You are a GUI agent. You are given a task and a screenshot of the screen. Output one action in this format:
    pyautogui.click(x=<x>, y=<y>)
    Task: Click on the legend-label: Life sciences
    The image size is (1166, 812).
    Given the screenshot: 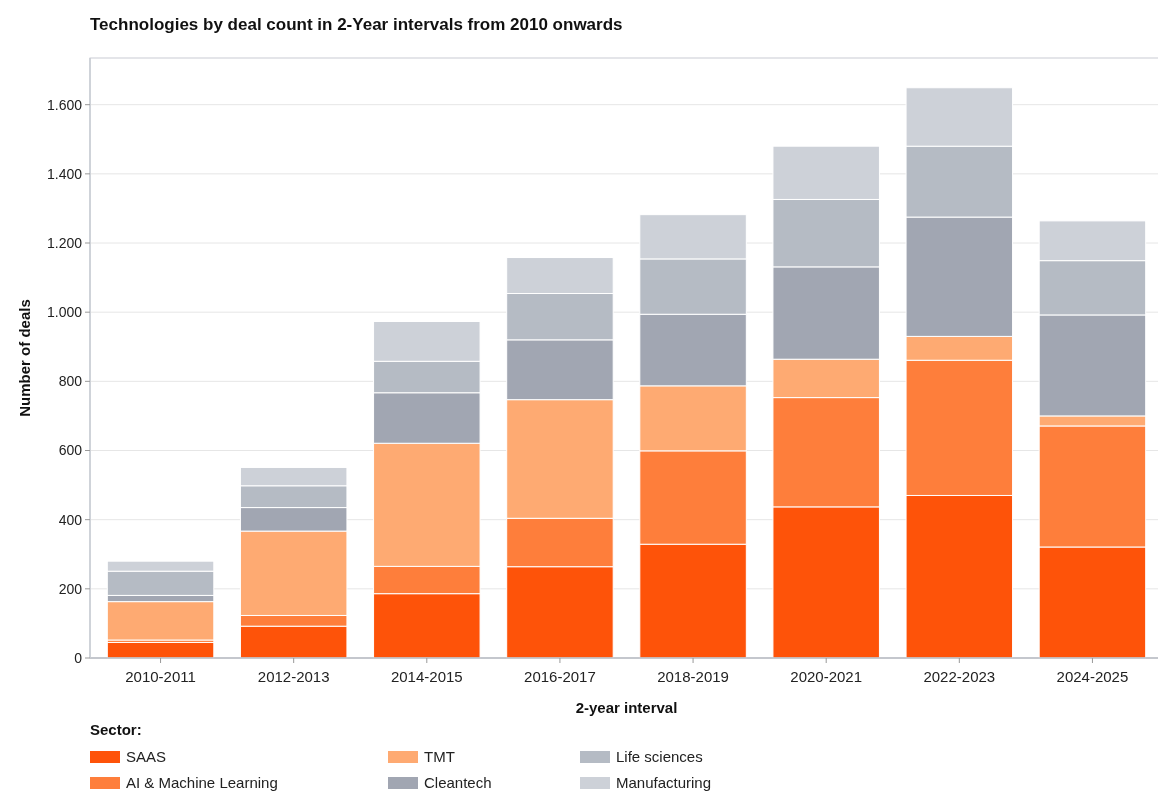 What is the action you would take?
    pyautogui.click(x=659, y=757)
    